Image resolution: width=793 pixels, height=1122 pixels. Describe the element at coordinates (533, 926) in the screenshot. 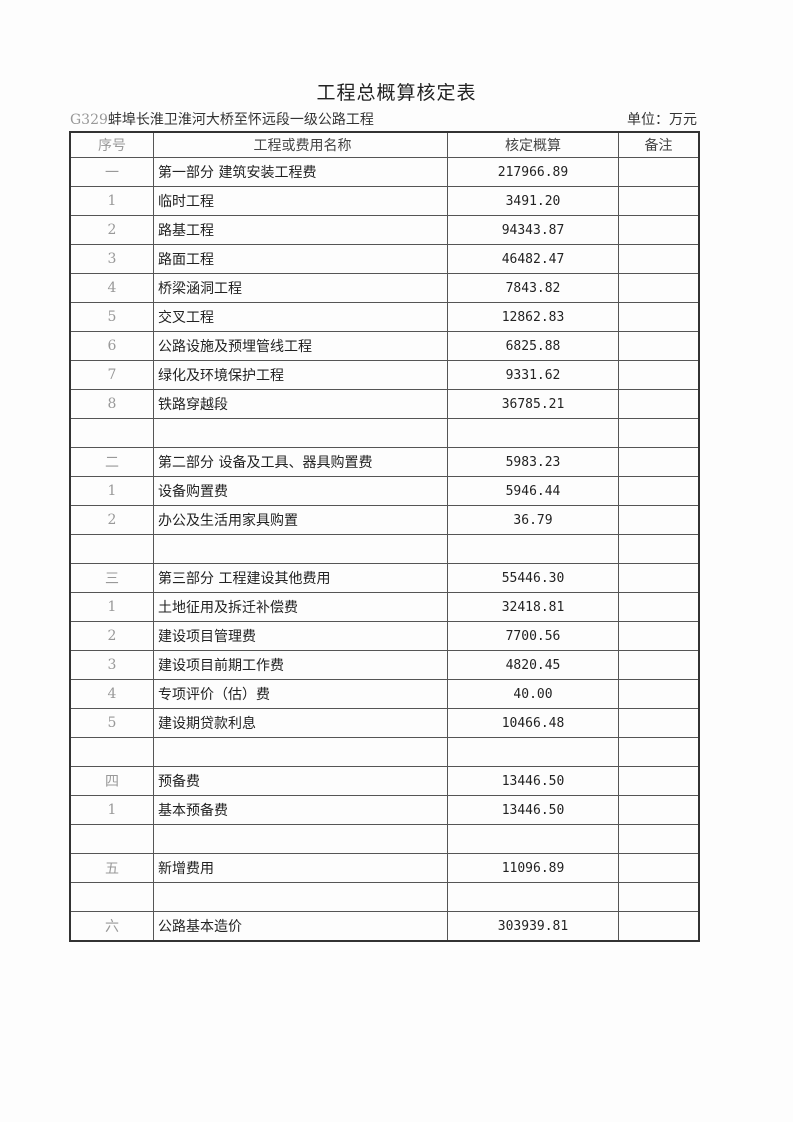

I see `cell-amount: 303939.81` at that location.